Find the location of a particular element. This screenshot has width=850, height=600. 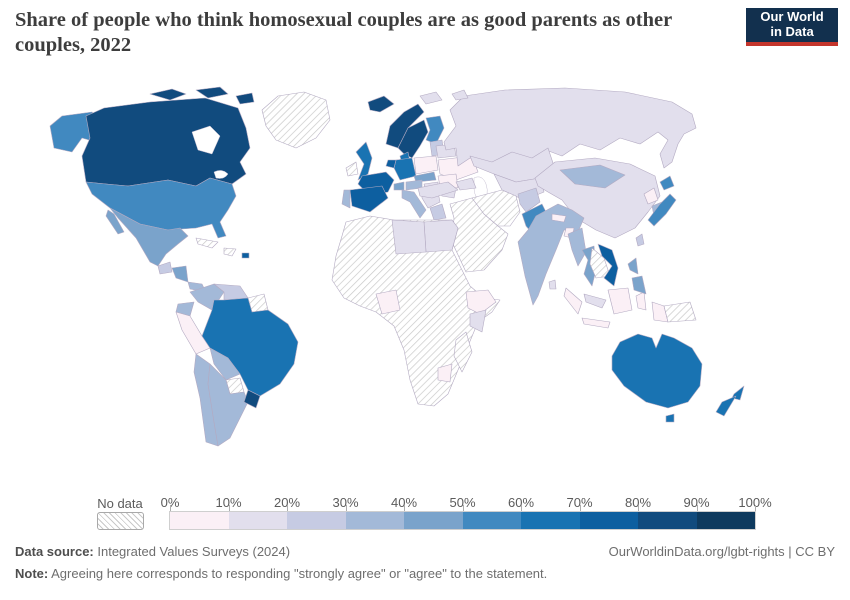

country-philippines-north is located at coordinates (633, 266).